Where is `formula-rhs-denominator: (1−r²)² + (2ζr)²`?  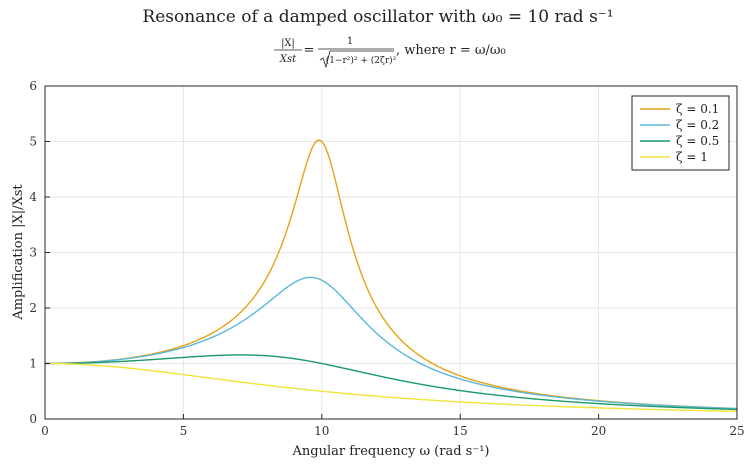 formula-rhs-denominator: (1−r²)² + (2ζr)² is located at coordinates (361, 60).